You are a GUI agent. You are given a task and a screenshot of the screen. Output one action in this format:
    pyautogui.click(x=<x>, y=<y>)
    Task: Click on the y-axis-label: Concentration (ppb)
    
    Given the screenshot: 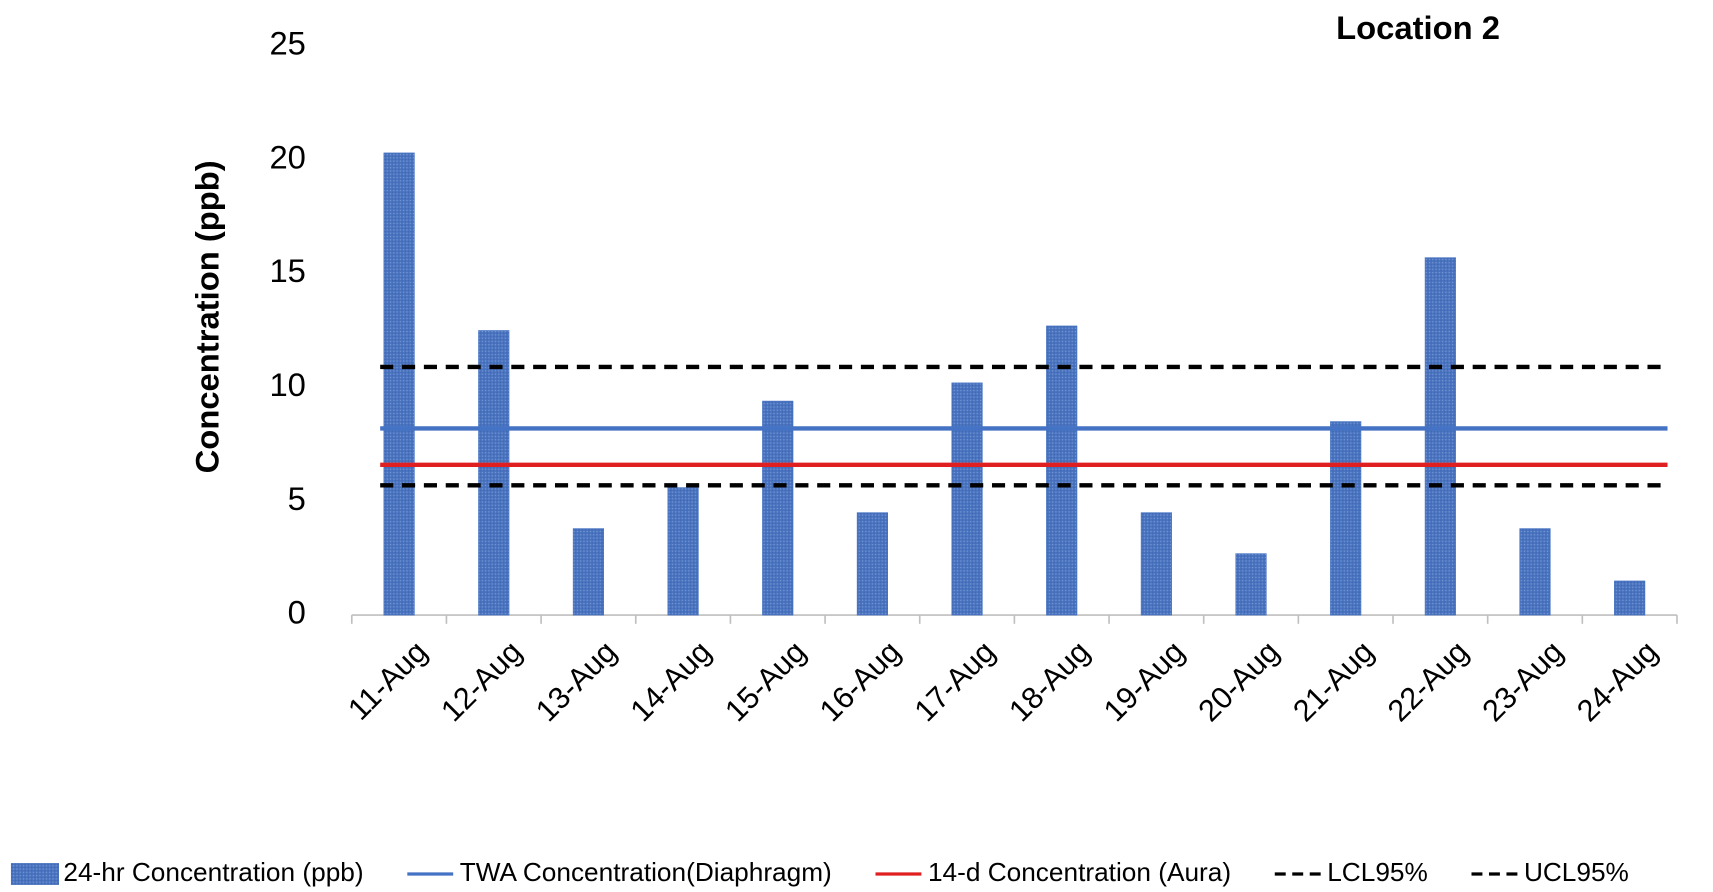 What is the action you would take?
    pyautogui.click(x=206, y=316)
    